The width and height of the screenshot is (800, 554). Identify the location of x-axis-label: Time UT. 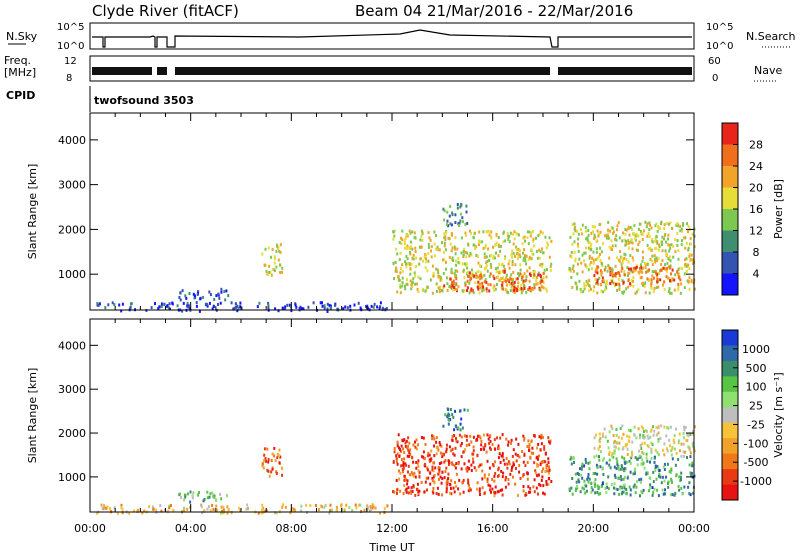
(391, 547).